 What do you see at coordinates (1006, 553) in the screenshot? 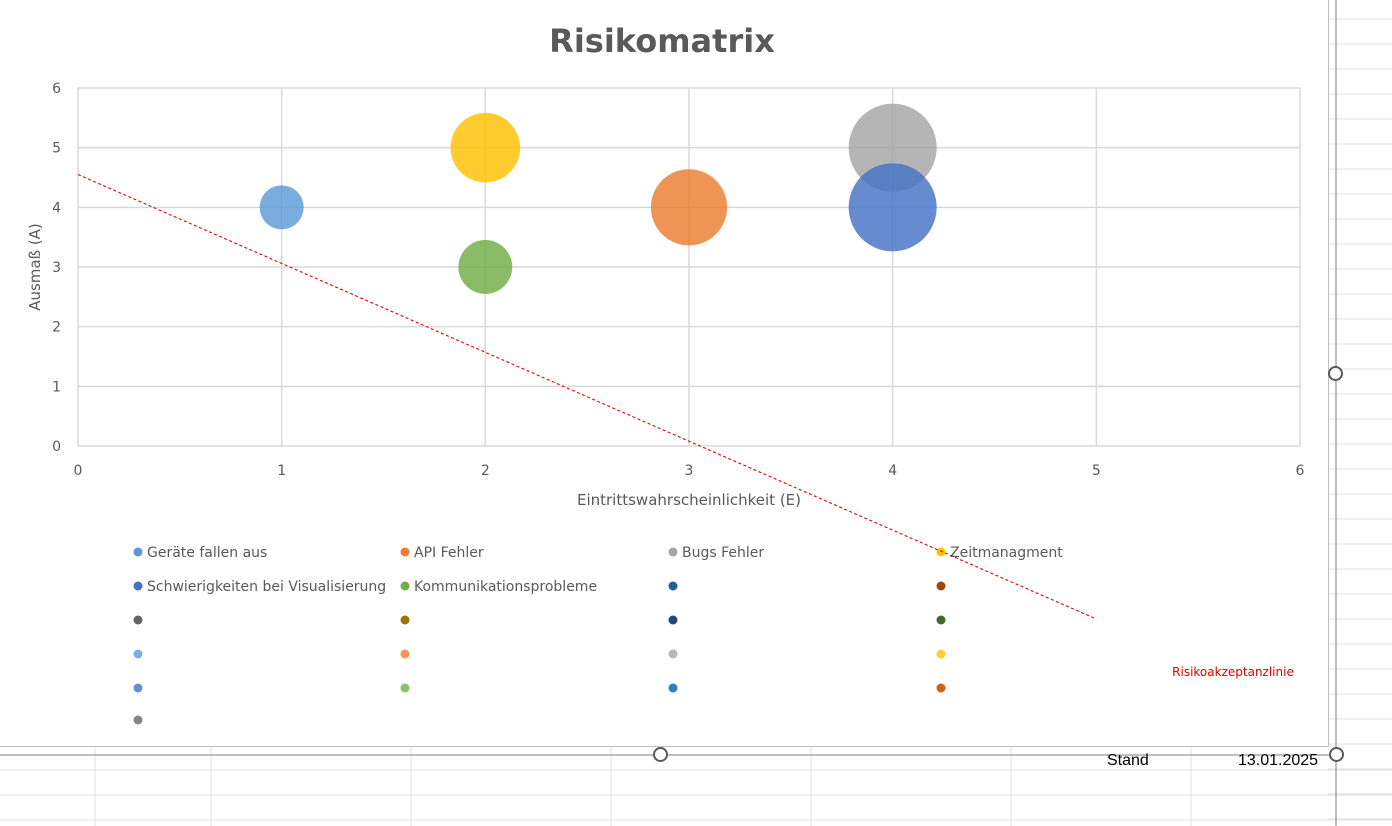
I see `legend-label: Zeitmanagment` at bounding box center [1006, 553].